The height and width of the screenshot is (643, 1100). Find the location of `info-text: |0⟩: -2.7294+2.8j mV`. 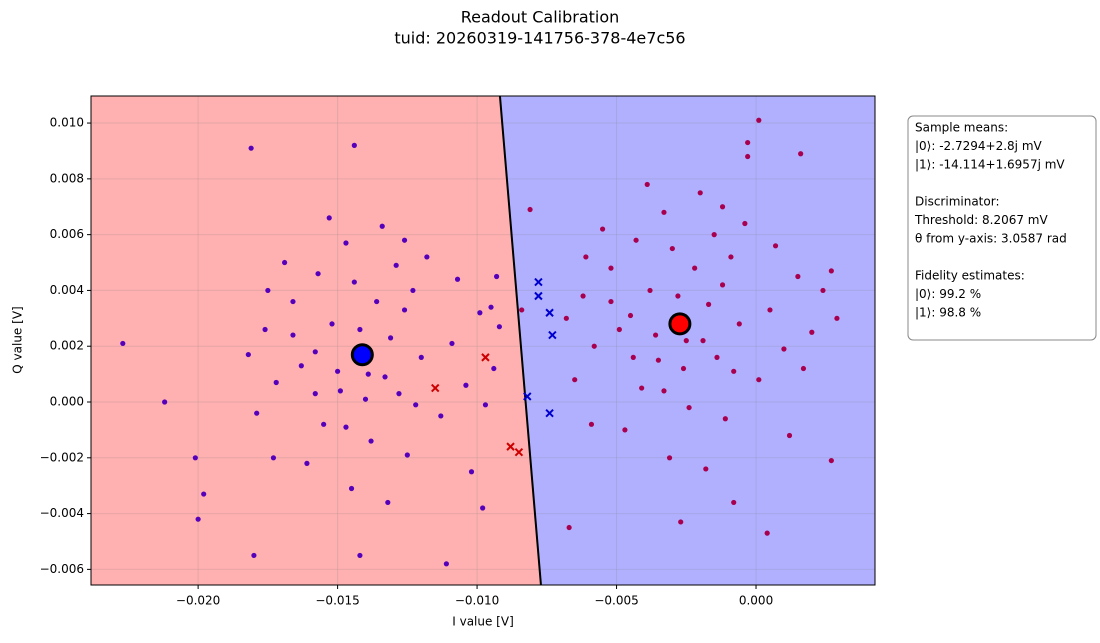

info-text: |0⟩: -2.7294+2.8j mV is located at coordinates (979, 146).